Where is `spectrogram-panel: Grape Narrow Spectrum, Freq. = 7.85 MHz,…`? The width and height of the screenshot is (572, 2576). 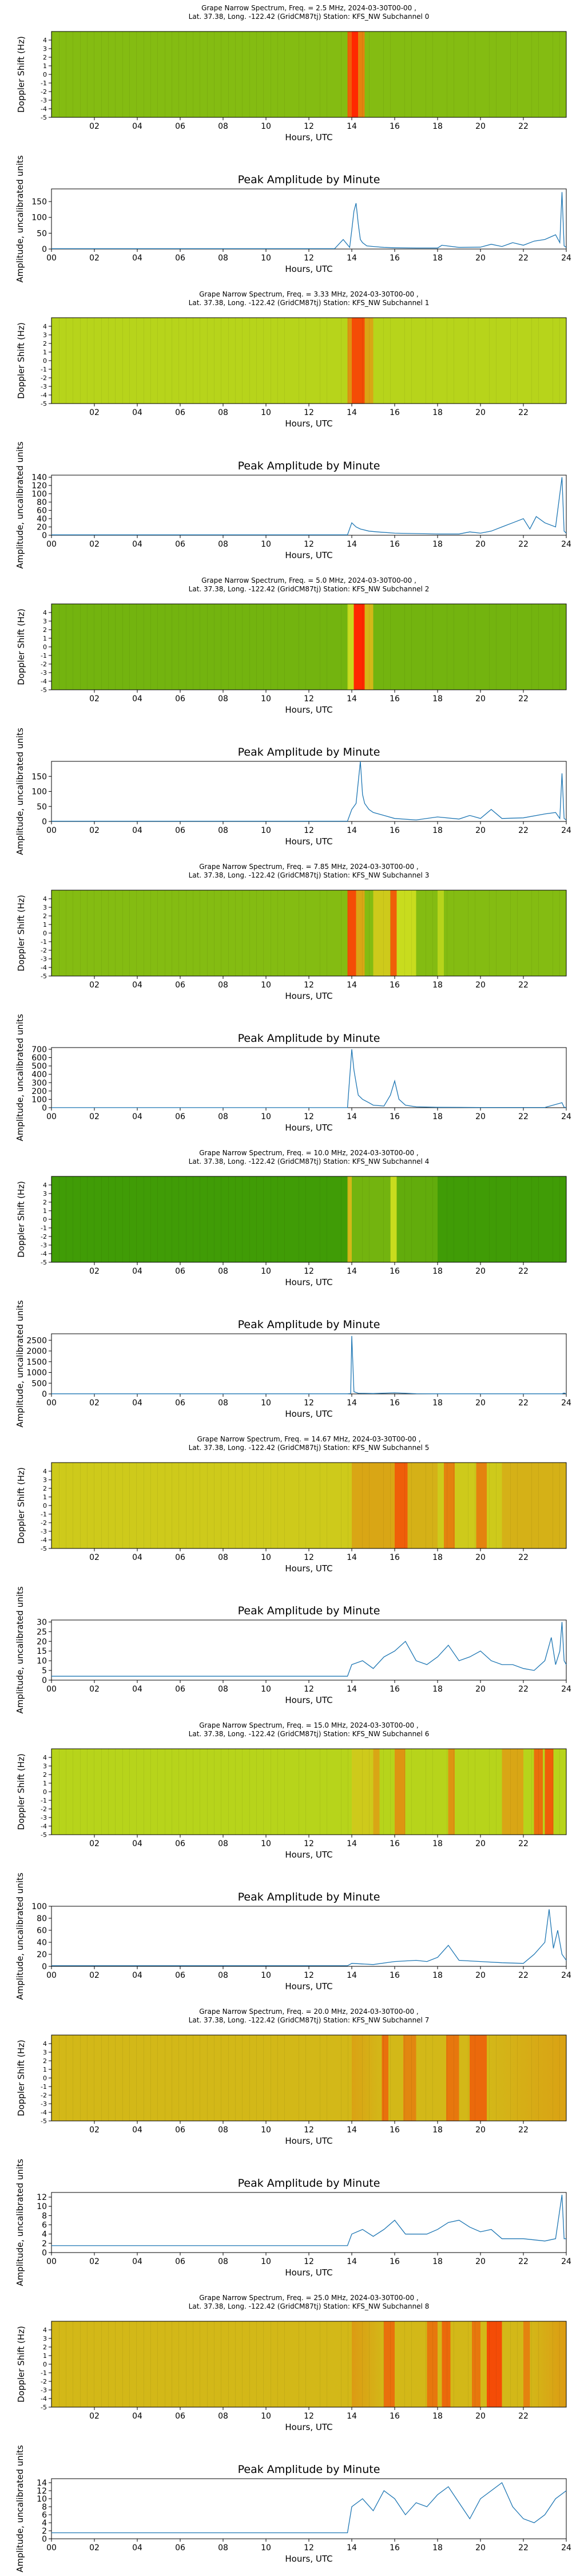 spectrogram-panel: Grape Narrow Spectrum, Freq. = 7.85 MHz,… is located at coordinates (291, 932).